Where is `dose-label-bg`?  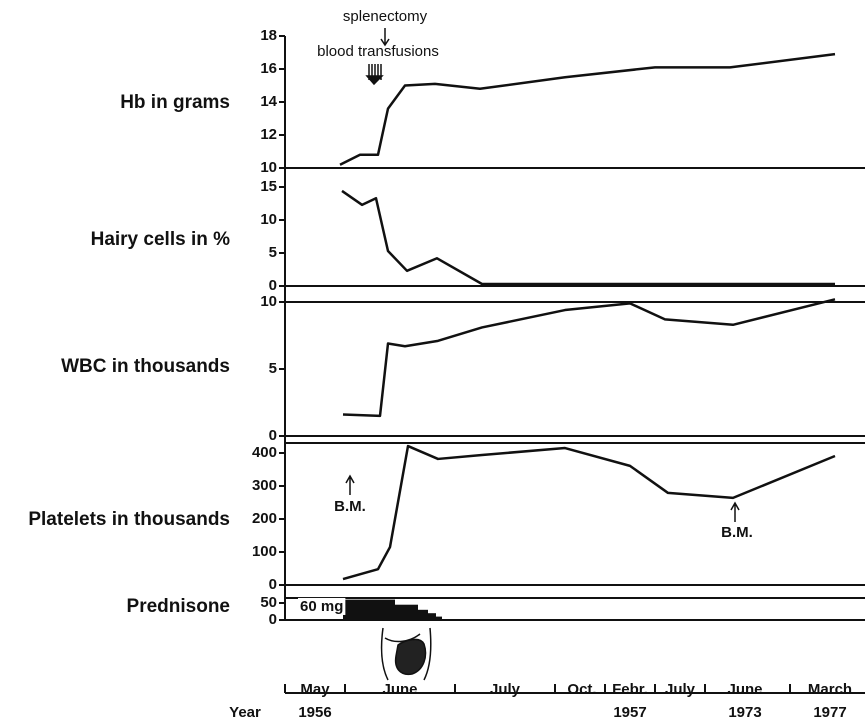 dose-label-bg is located at coordinates (322, 606).